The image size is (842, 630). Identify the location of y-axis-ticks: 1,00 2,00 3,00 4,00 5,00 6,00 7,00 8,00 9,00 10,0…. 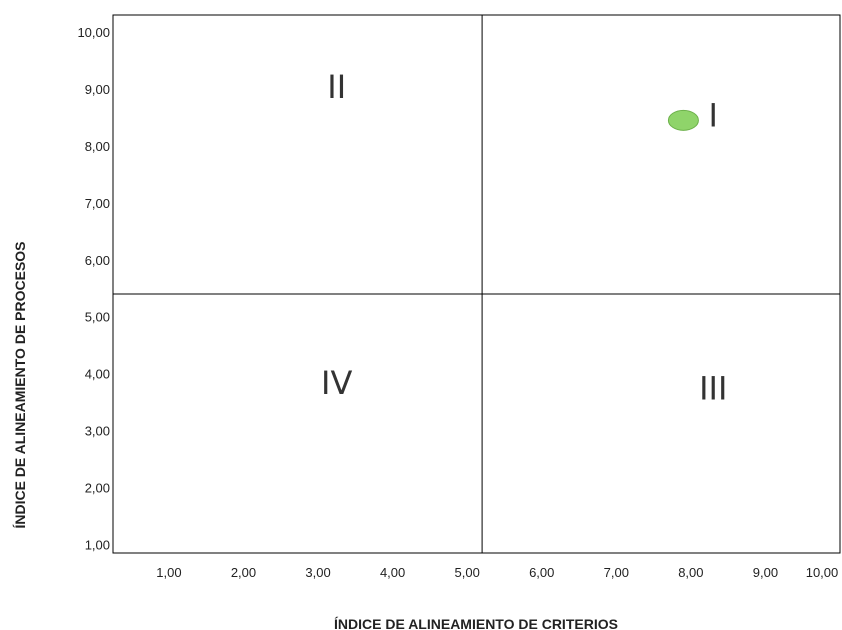
(93, 288).